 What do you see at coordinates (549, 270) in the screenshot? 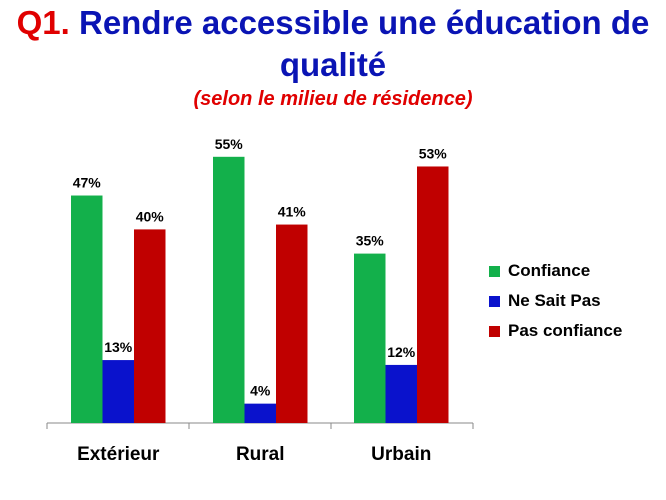
I see `legend-label-confiance: Confiance` at bounding box center [549, 270].